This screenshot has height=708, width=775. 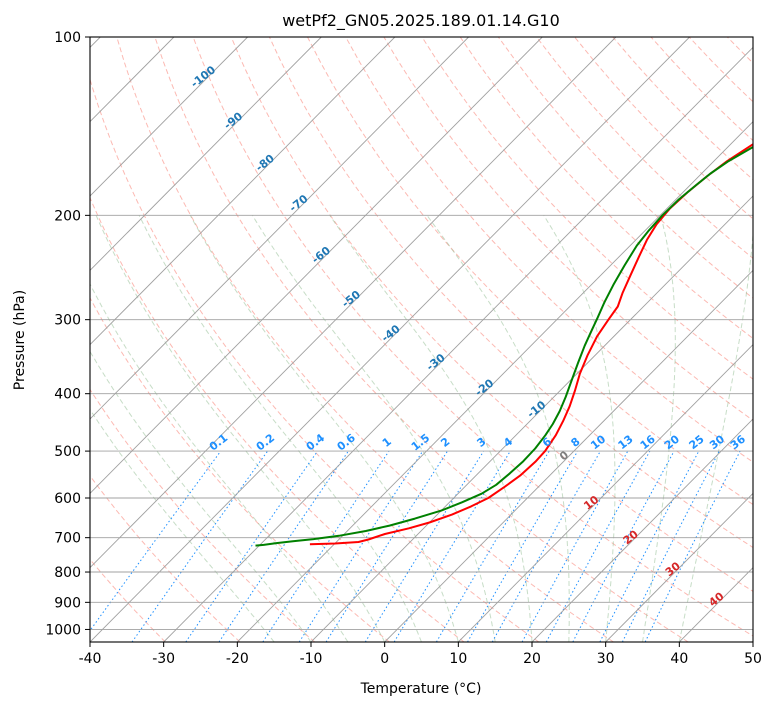 What do you see at coordinates (67, 603) in the screenshot?
I see `y-tick-label: 900` at bounding box center [67, 603].